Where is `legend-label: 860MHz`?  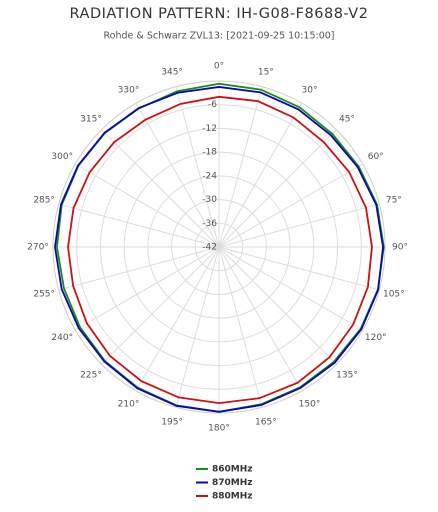
legend-label: 860MHz is located at coordinates (232, 470).